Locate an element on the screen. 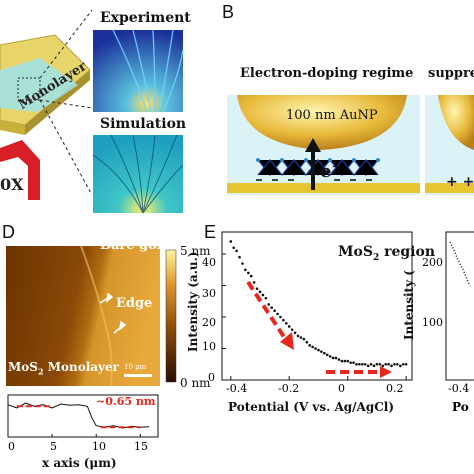  right-x-axis-label: Po is located at coordinates (460, 407).